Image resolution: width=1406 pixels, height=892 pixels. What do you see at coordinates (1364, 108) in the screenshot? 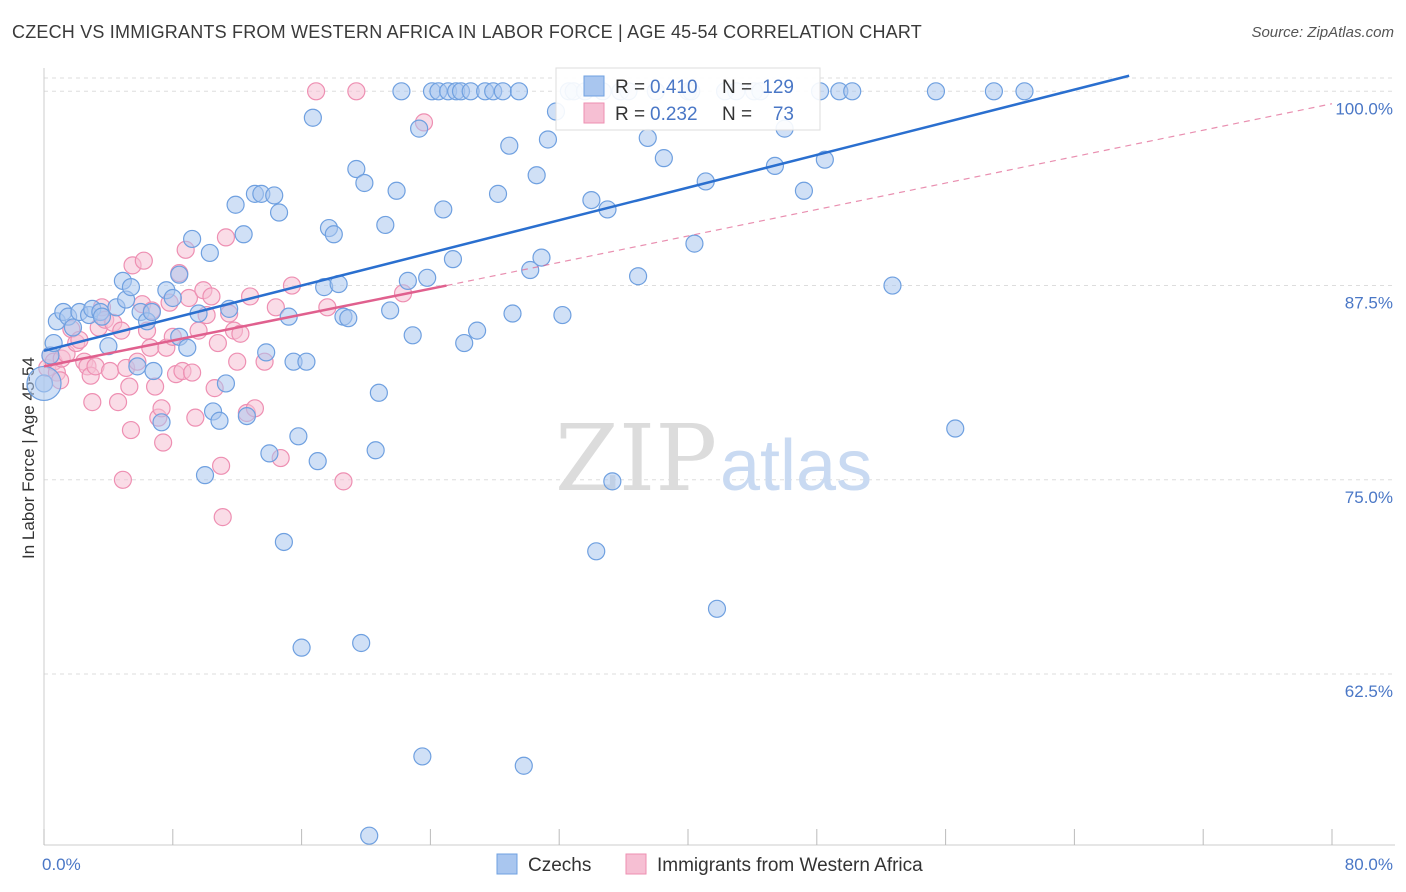
I see `y-tick-label: 100.0%` at bounding box center [1364, 108].